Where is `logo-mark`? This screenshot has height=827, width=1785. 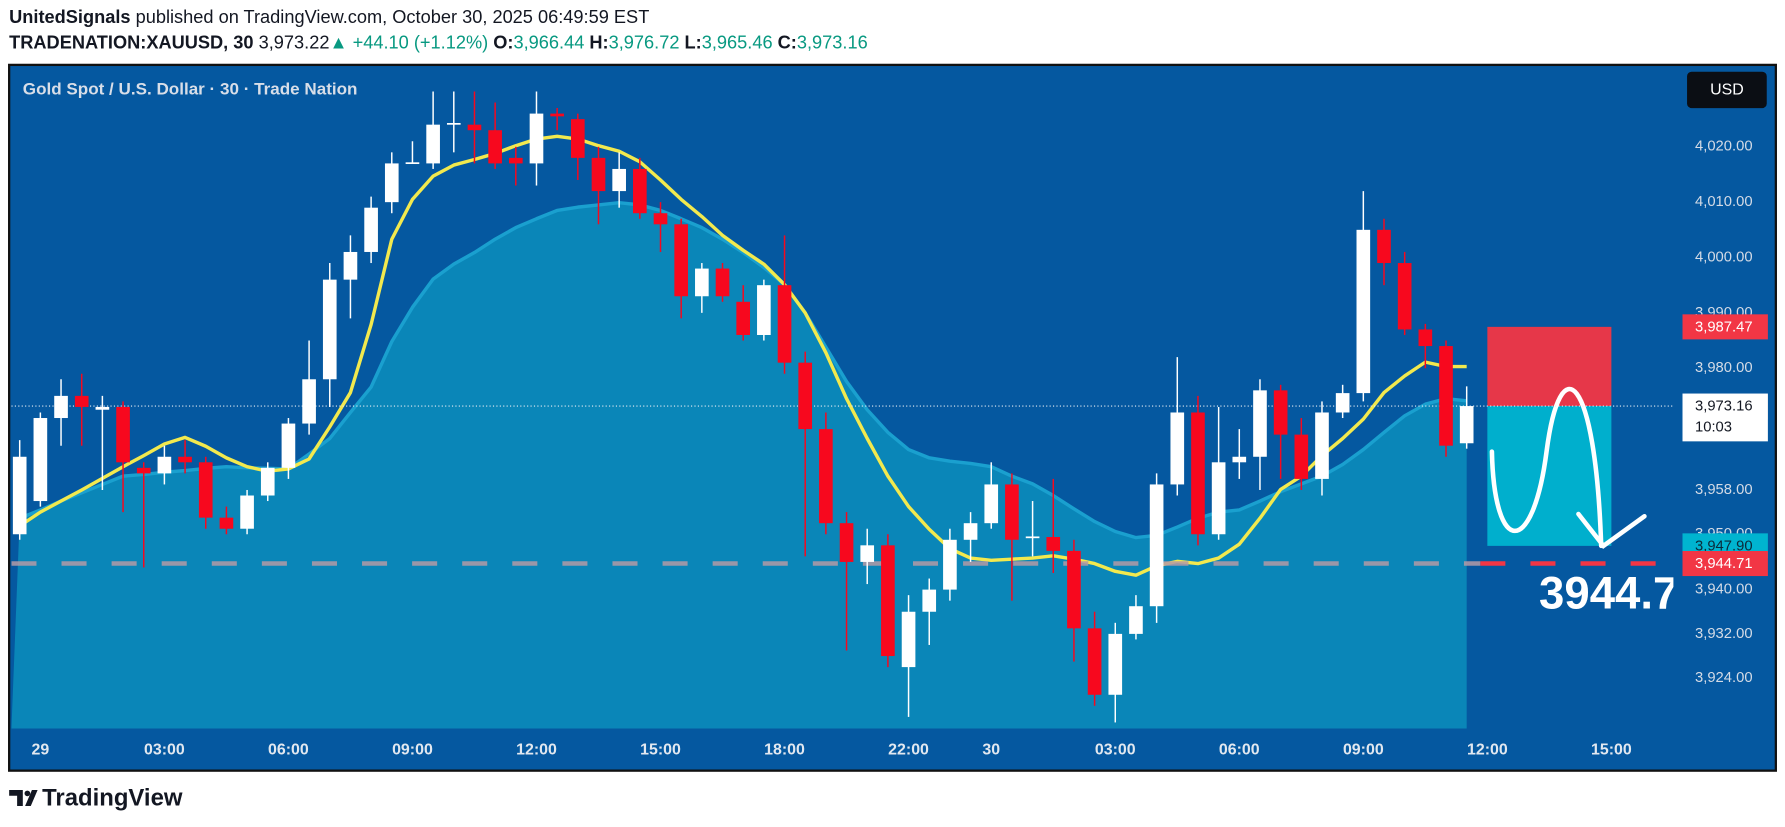 logo-mark is located at coordinates (23, 798).